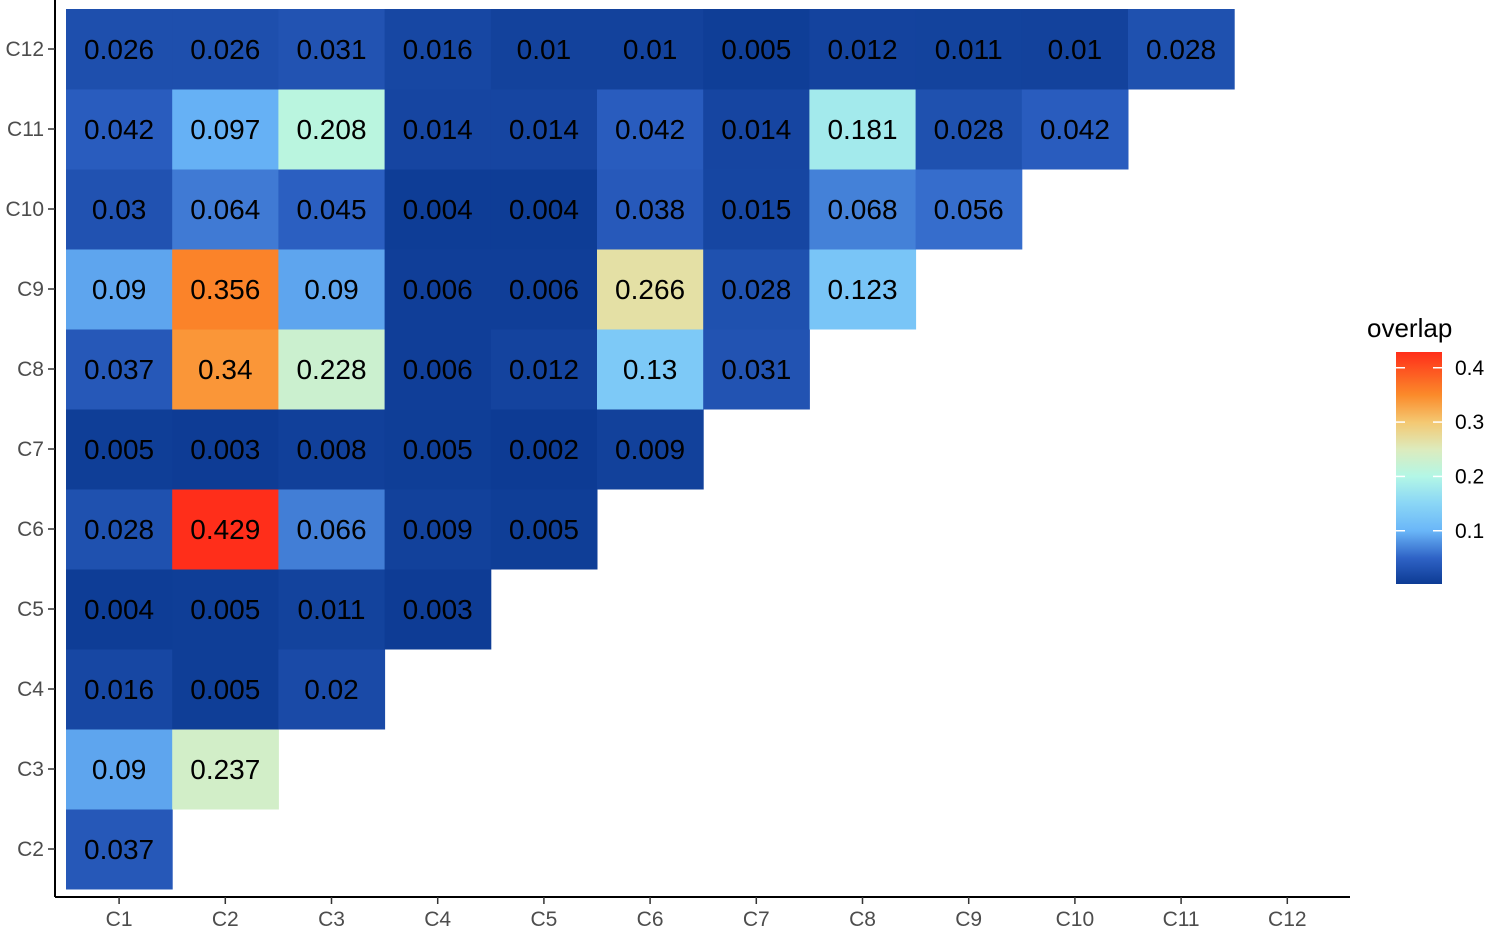  What do you see at coordinates (862, 209) in the screenshot?
I see `cell-value-label: 0.068` at bounding box center [862, 209].